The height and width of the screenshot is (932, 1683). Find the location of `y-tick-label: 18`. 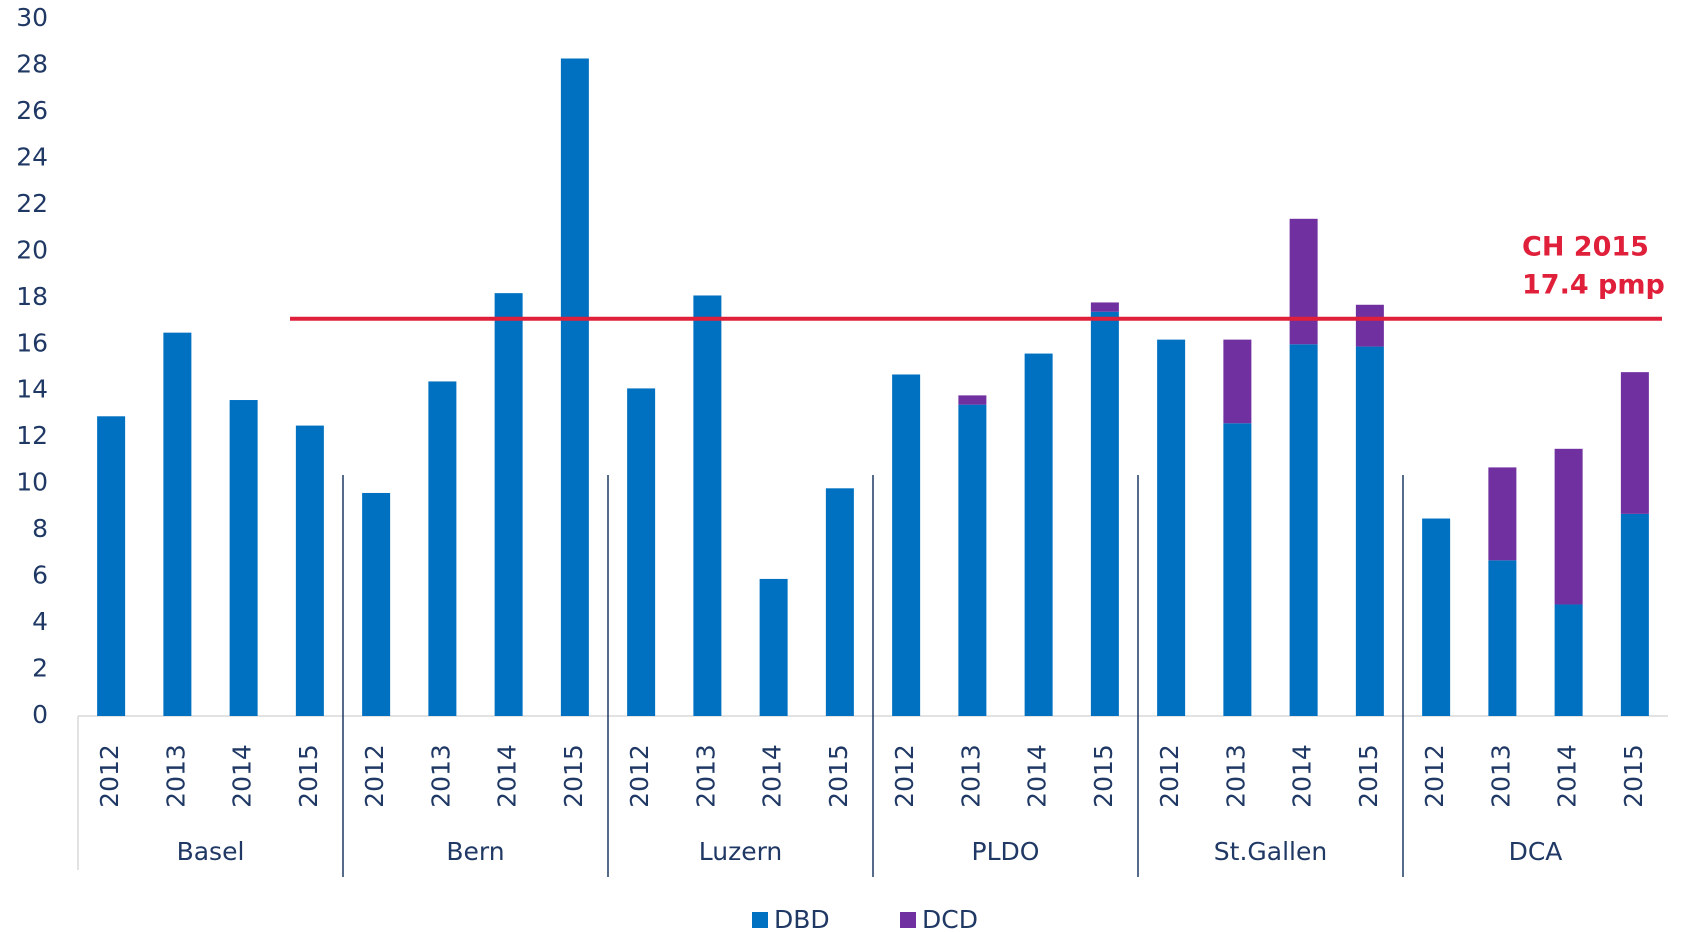

y-tick-label: 18 is located at coordinates (32, 296).